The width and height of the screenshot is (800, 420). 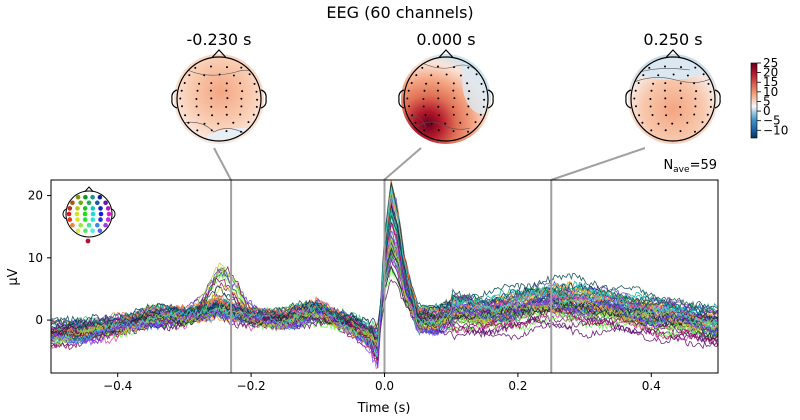 What do you see at coordinates (690, 166) in the screenshot?
I see `nave-label: Nave=59` at bounding box center [690, 166].